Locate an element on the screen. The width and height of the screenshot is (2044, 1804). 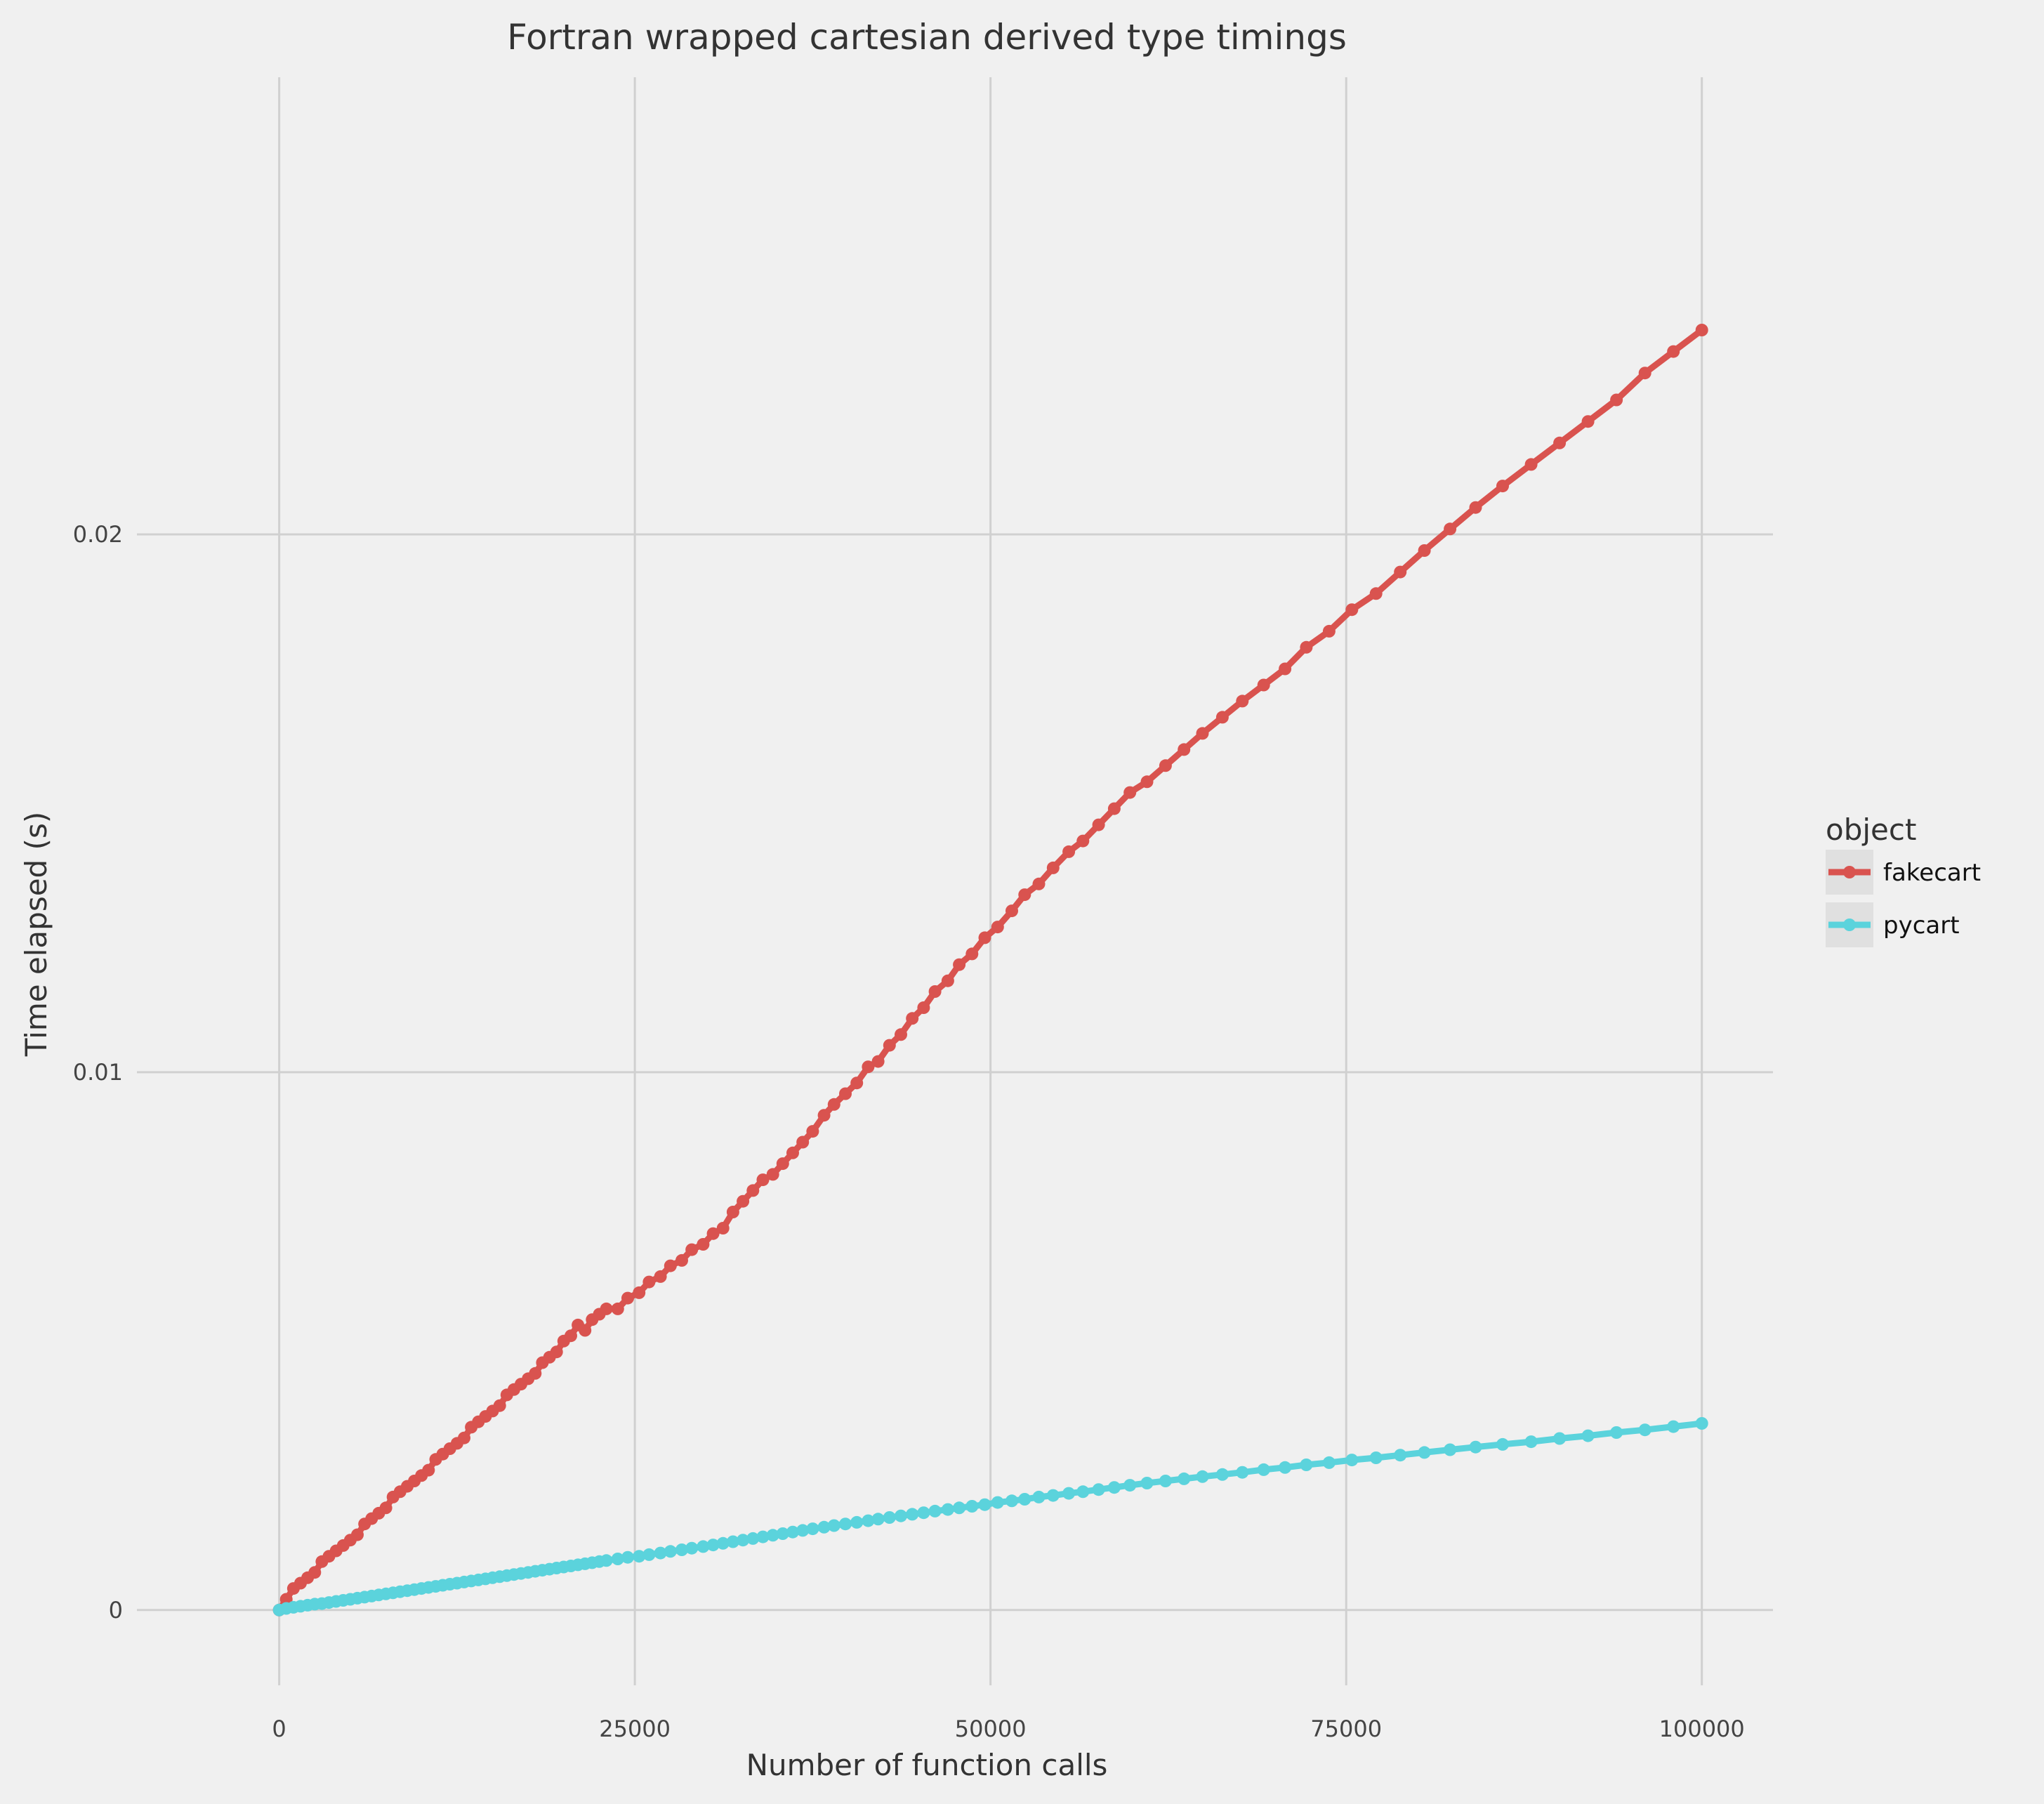
y-axis-ticks: 0 0.01 0.02 is located at coordinates (98, 1072).